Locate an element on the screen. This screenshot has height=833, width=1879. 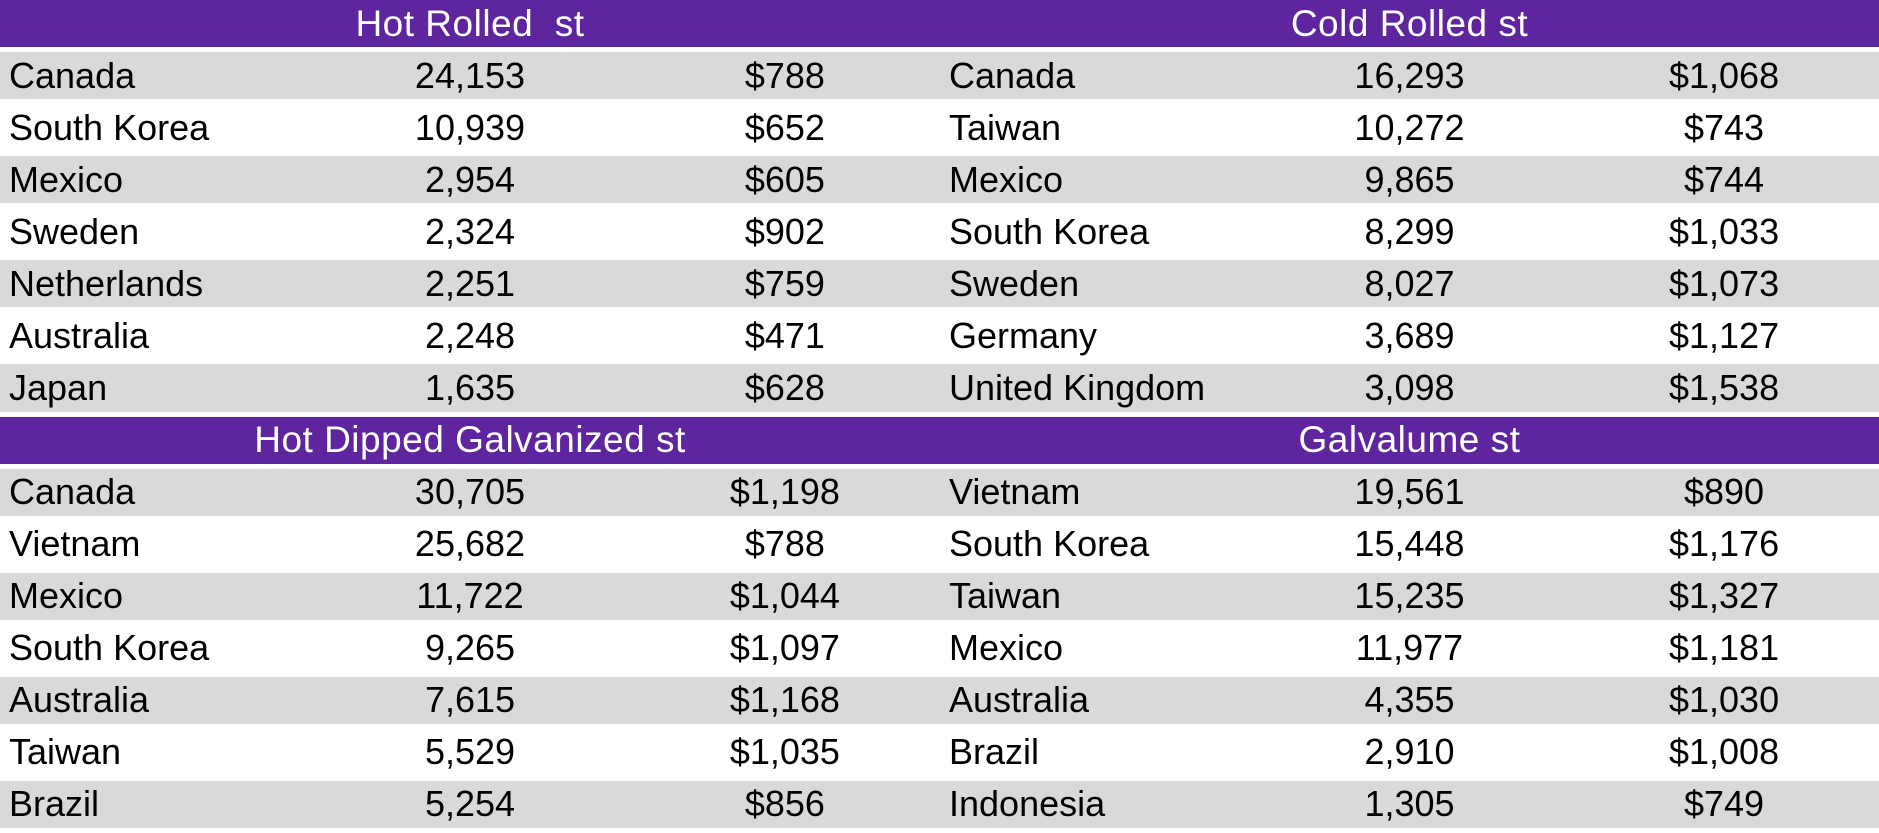
table-half: Taiwan 10,272 $743 is located at coordinates (1409, 127).